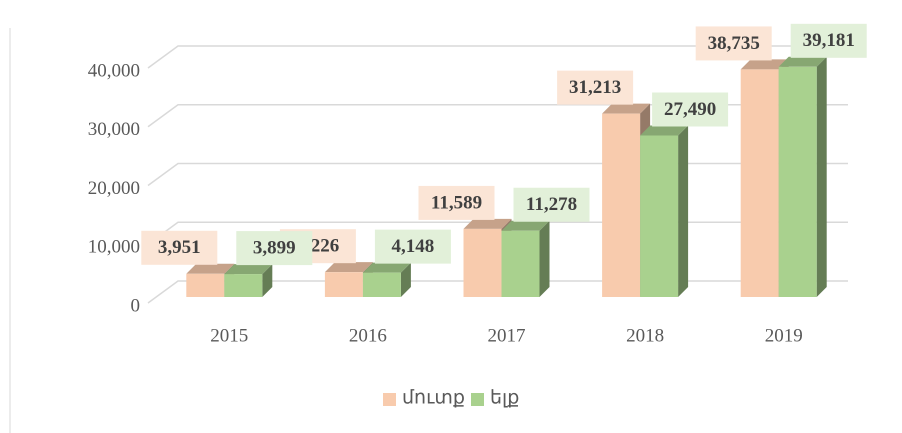  Describe the element at coordinates (507, 335) in the screenshot. I see `x-tick-label: 2017` at that location.